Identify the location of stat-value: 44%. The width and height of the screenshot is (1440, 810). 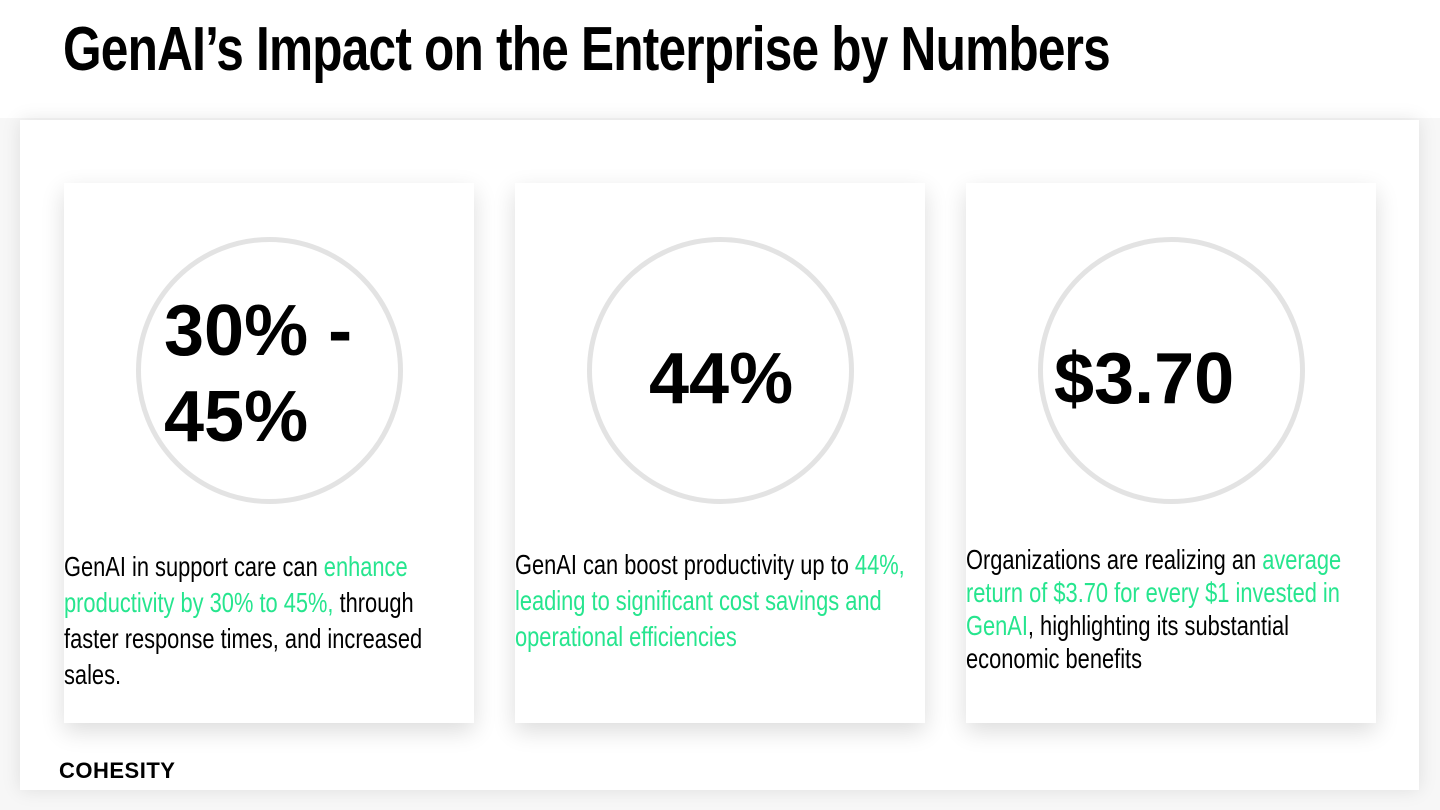
(721, 379).